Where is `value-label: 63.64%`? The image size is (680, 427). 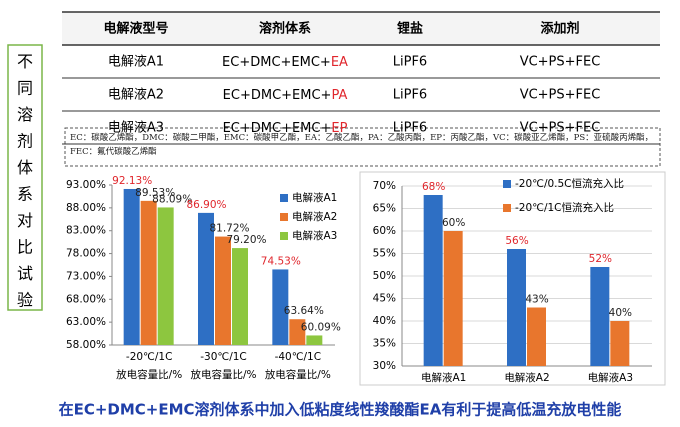 value-label: 63.64% is located at coordinates (304, 311).